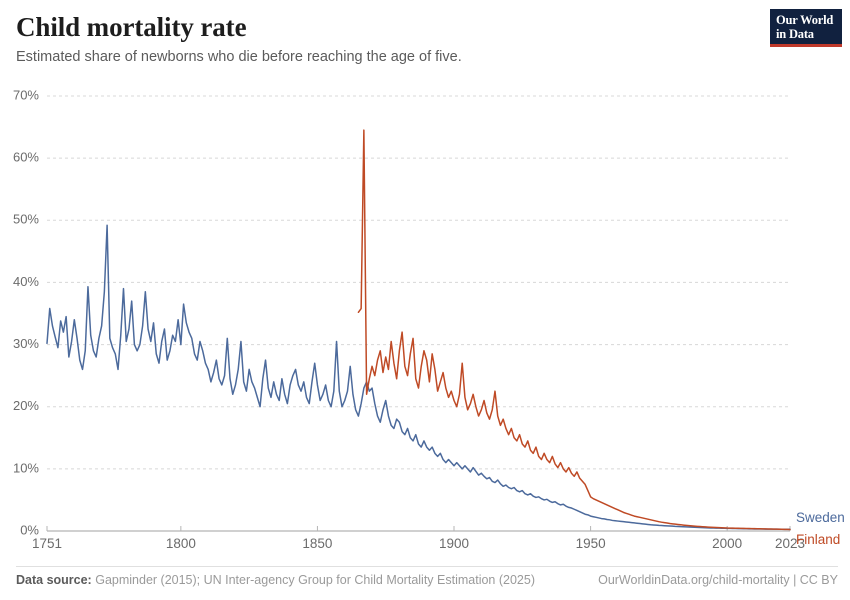 This screenshot has height=600, width=850. I want to click on legend-label-sweden: Sweden, so click(820, 517).